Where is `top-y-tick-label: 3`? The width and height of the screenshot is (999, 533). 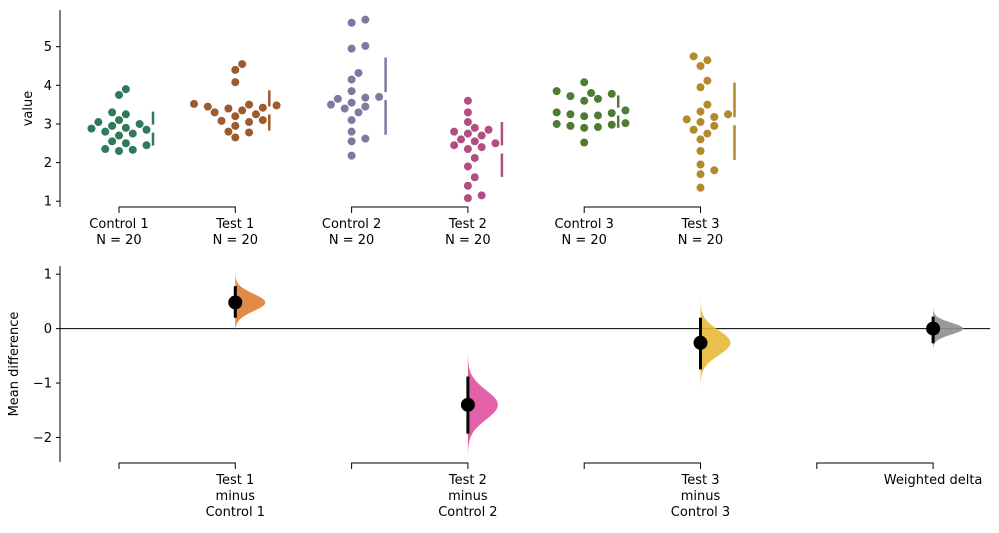
top-y-tick-label: 3 is located at coordinates (48, 124).